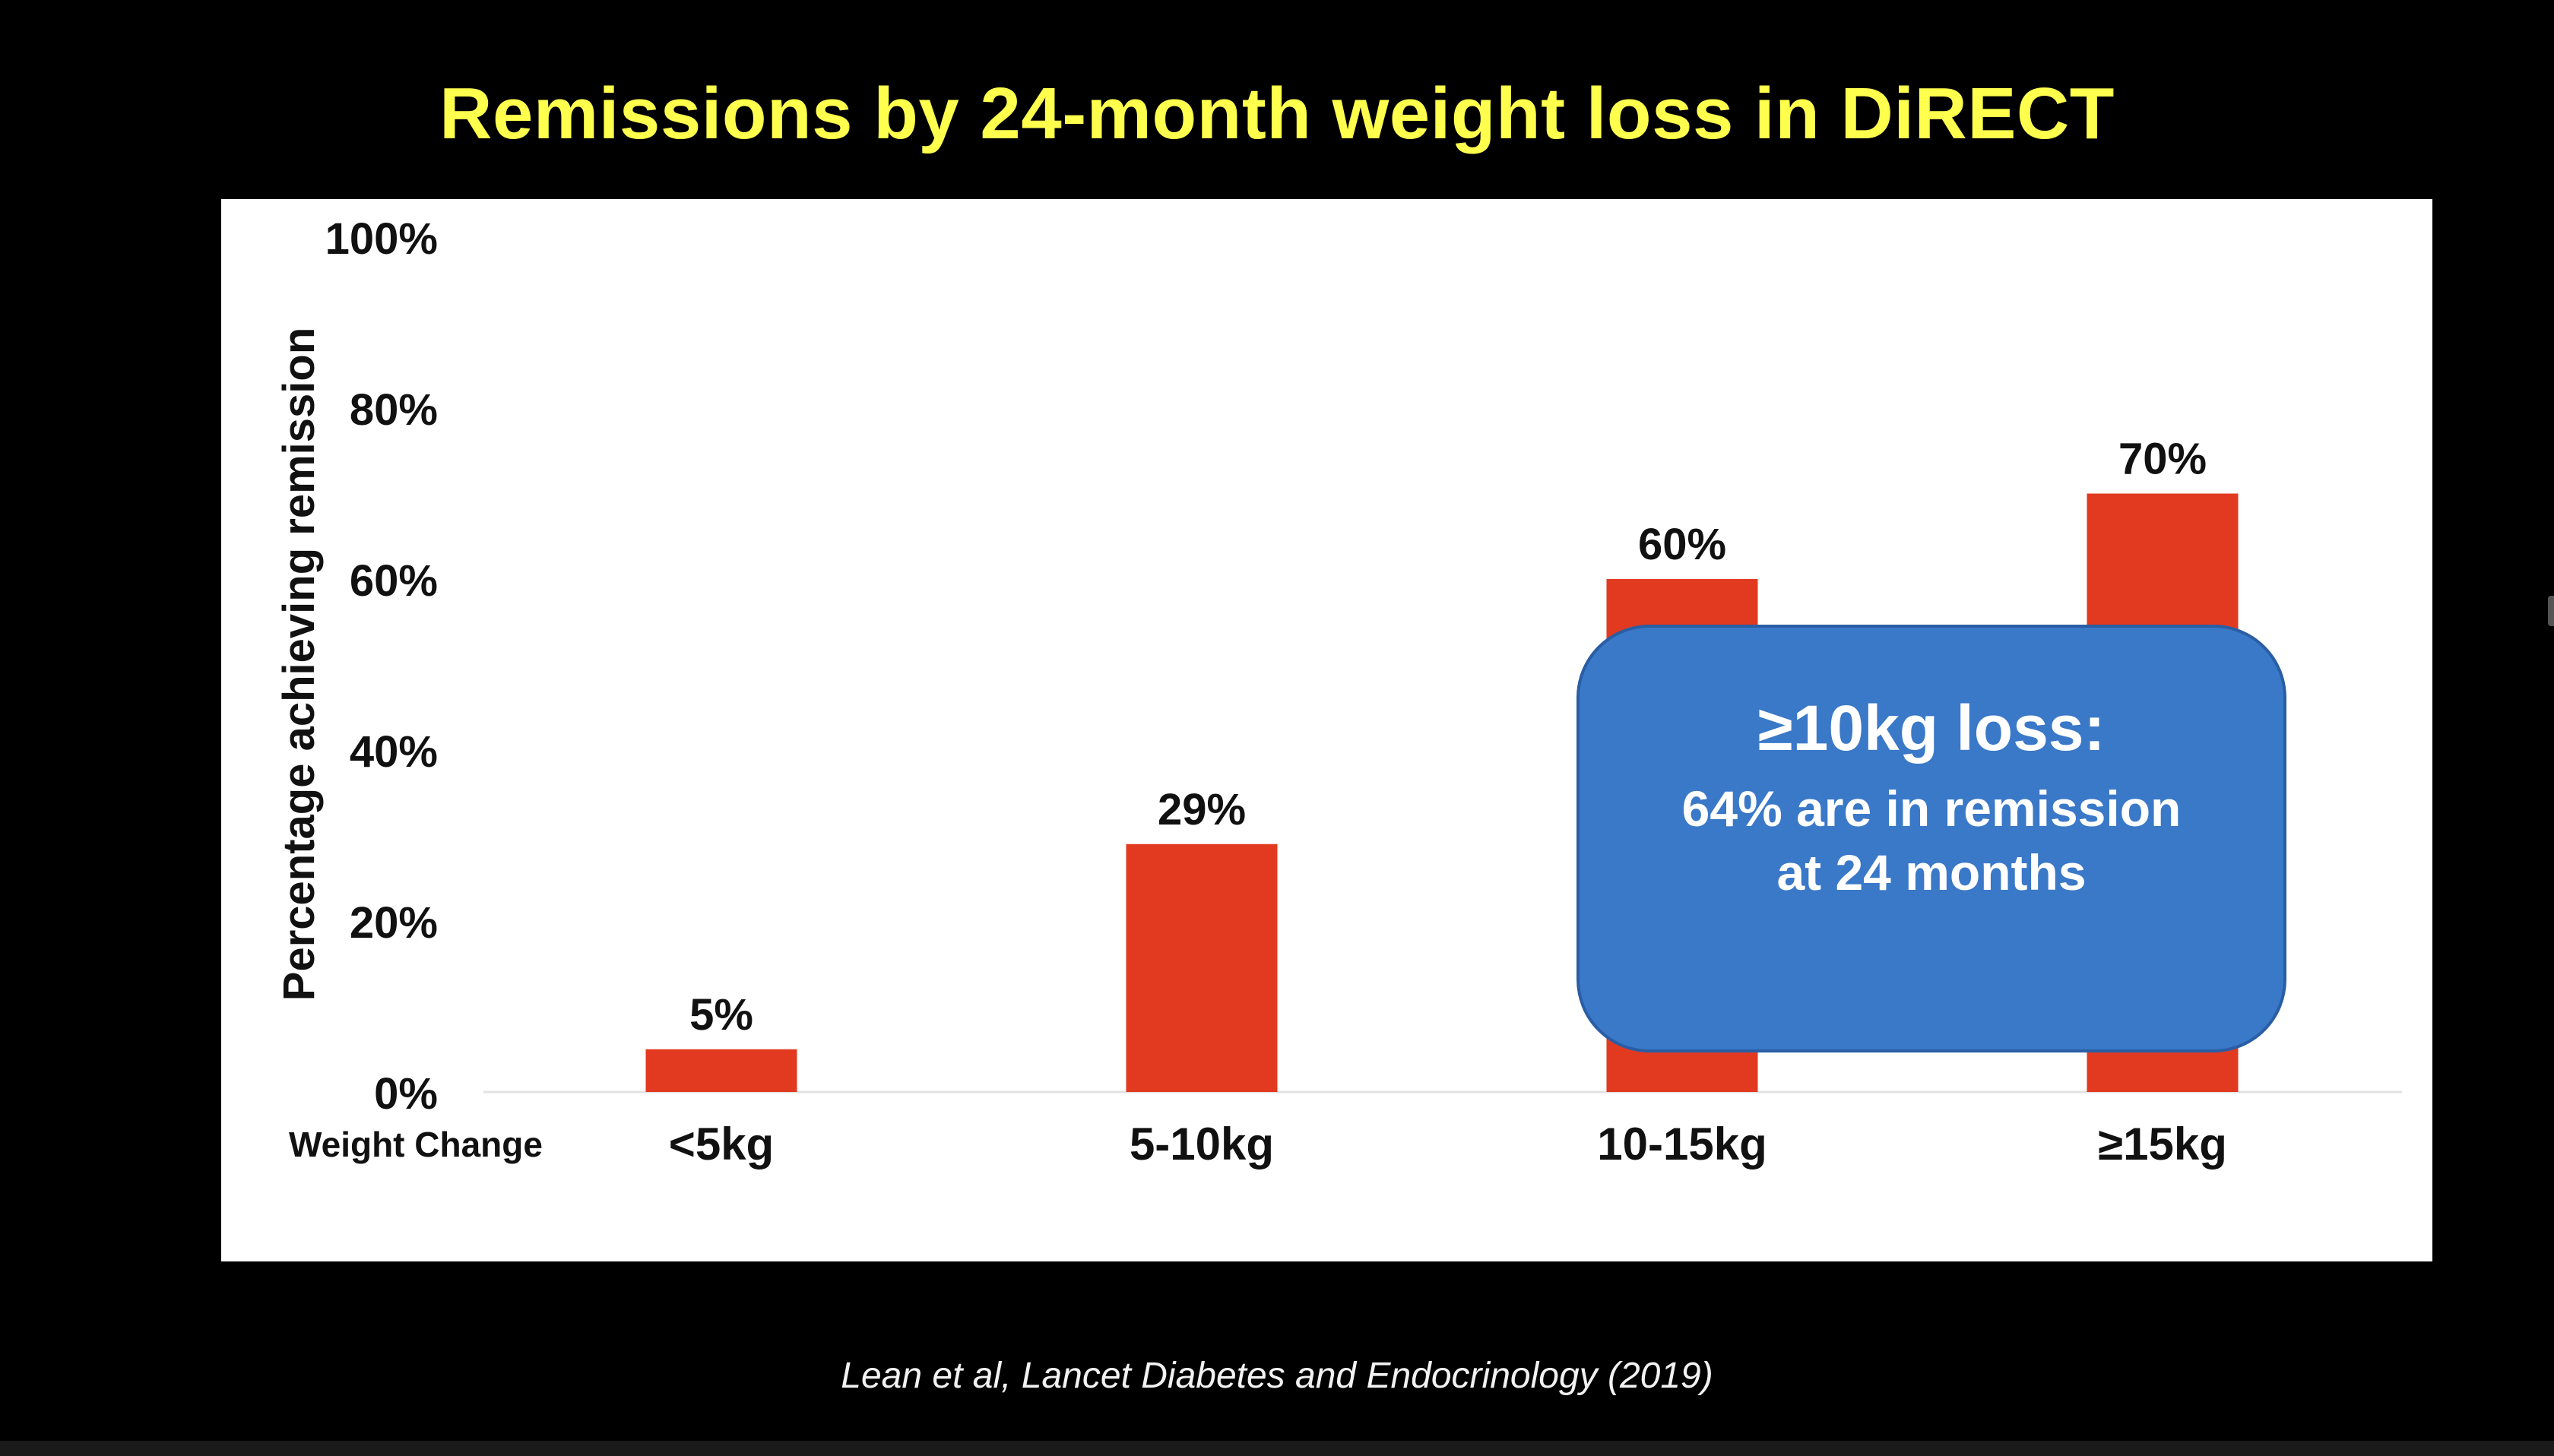 Image resolution: width=2554 pixels, height=1456 pixels. What do you see at coordinates (1682, 1144) in the screenshot?
I see `x-tick-label: 10-15kg` at bounding box center [1682, 1144].